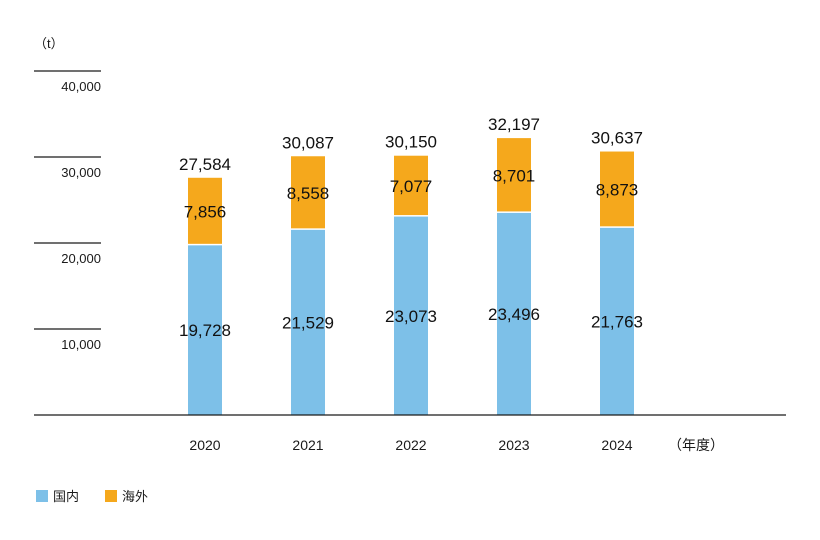 This screenshot has height=540, width=820. What do you see at coordinates (308, 142) in the screenshot?
I see `data-label-total-2021: 30,087` at bounding box center [308, 142].